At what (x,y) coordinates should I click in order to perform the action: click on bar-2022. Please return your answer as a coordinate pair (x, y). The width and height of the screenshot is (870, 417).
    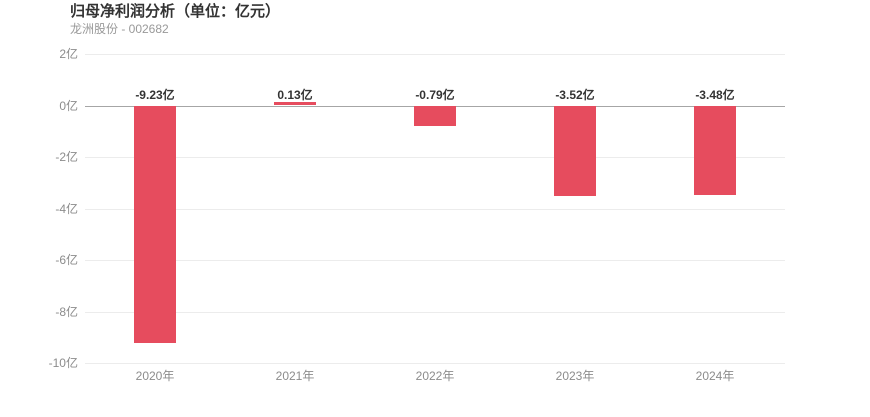
    Looking at the image, I should click on (435, 115).